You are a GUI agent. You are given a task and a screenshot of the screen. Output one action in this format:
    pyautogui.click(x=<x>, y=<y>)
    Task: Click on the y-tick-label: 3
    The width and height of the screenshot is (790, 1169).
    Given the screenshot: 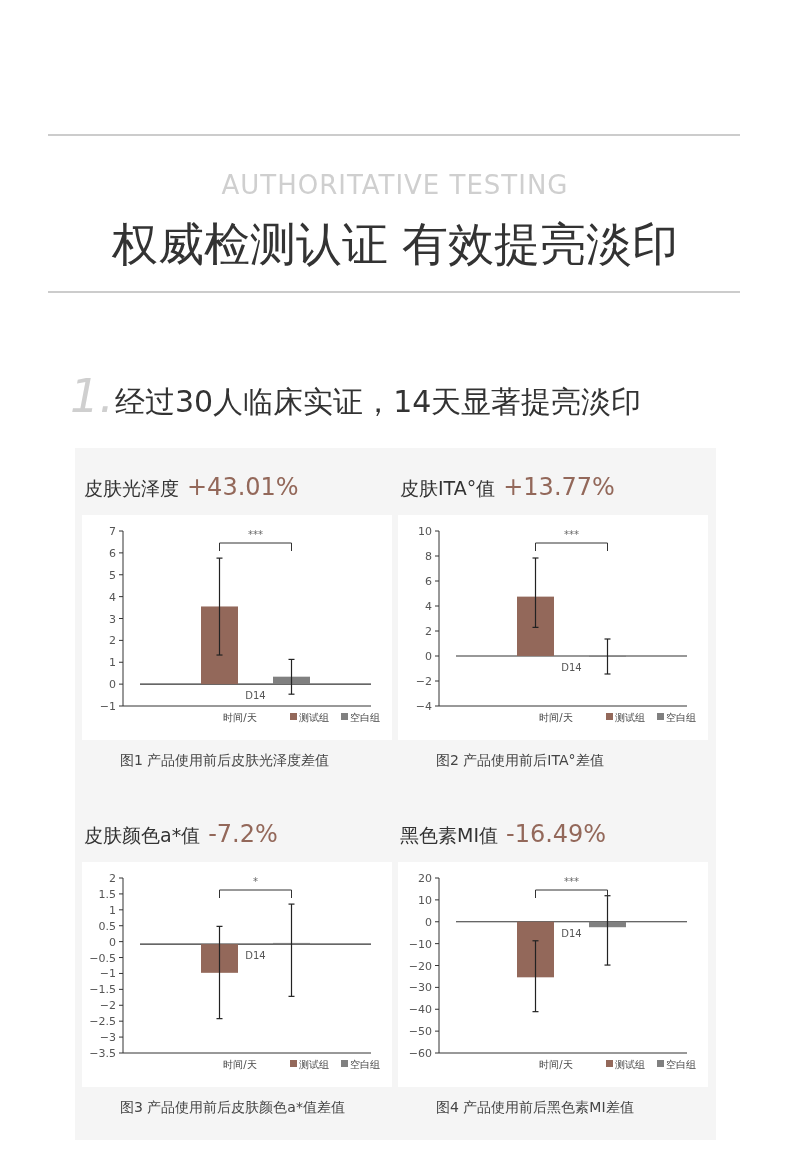 What is the action you would take?
    pyautogui.click(x=112, y=619)
    